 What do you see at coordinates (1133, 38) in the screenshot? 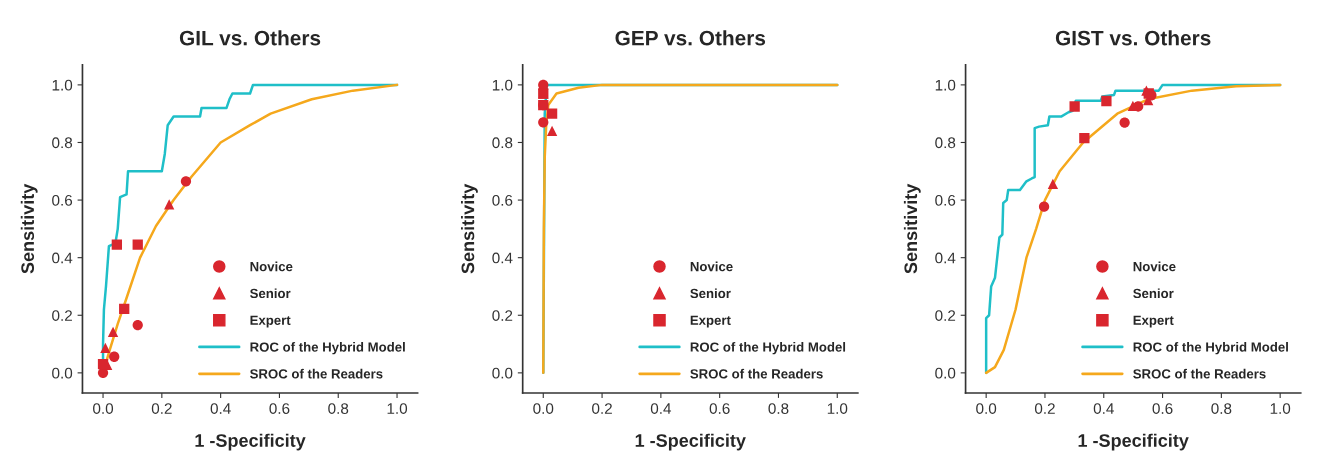
I see `chart-title: GIST vs. Others` at bounding box center [1133, 38].